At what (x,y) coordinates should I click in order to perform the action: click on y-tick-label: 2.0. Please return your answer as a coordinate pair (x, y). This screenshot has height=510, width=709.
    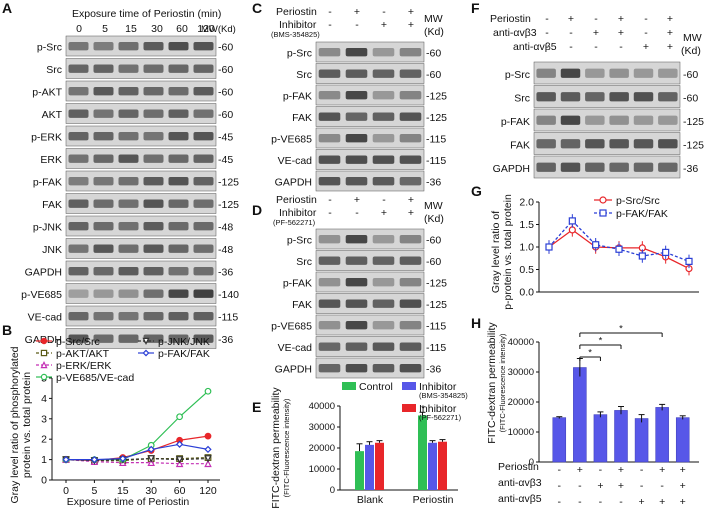
    Looking at the image, I should click on (526, 203).